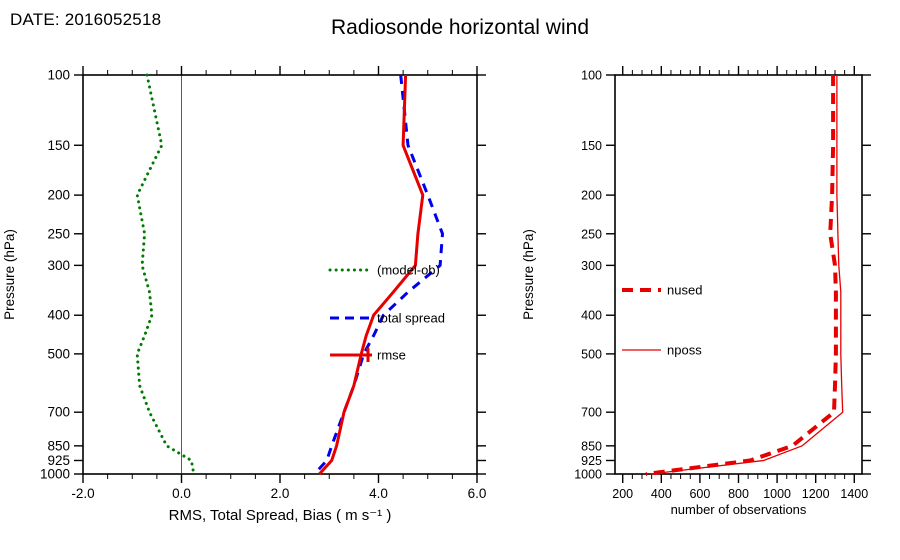 Image resolution: width=900 pixels, height=560 pixels. Describe the element at coordinates (477, 493) in the screenshot. I see `x-tick-label: 6.0` at that location.